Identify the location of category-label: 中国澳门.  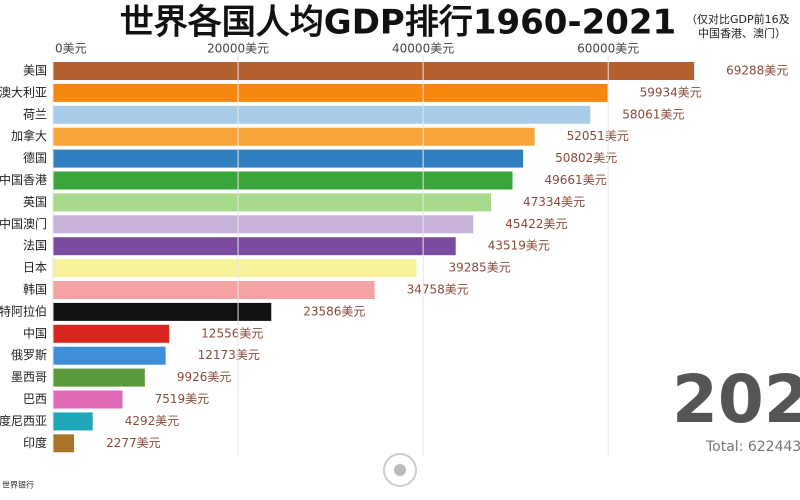
(23, 223).